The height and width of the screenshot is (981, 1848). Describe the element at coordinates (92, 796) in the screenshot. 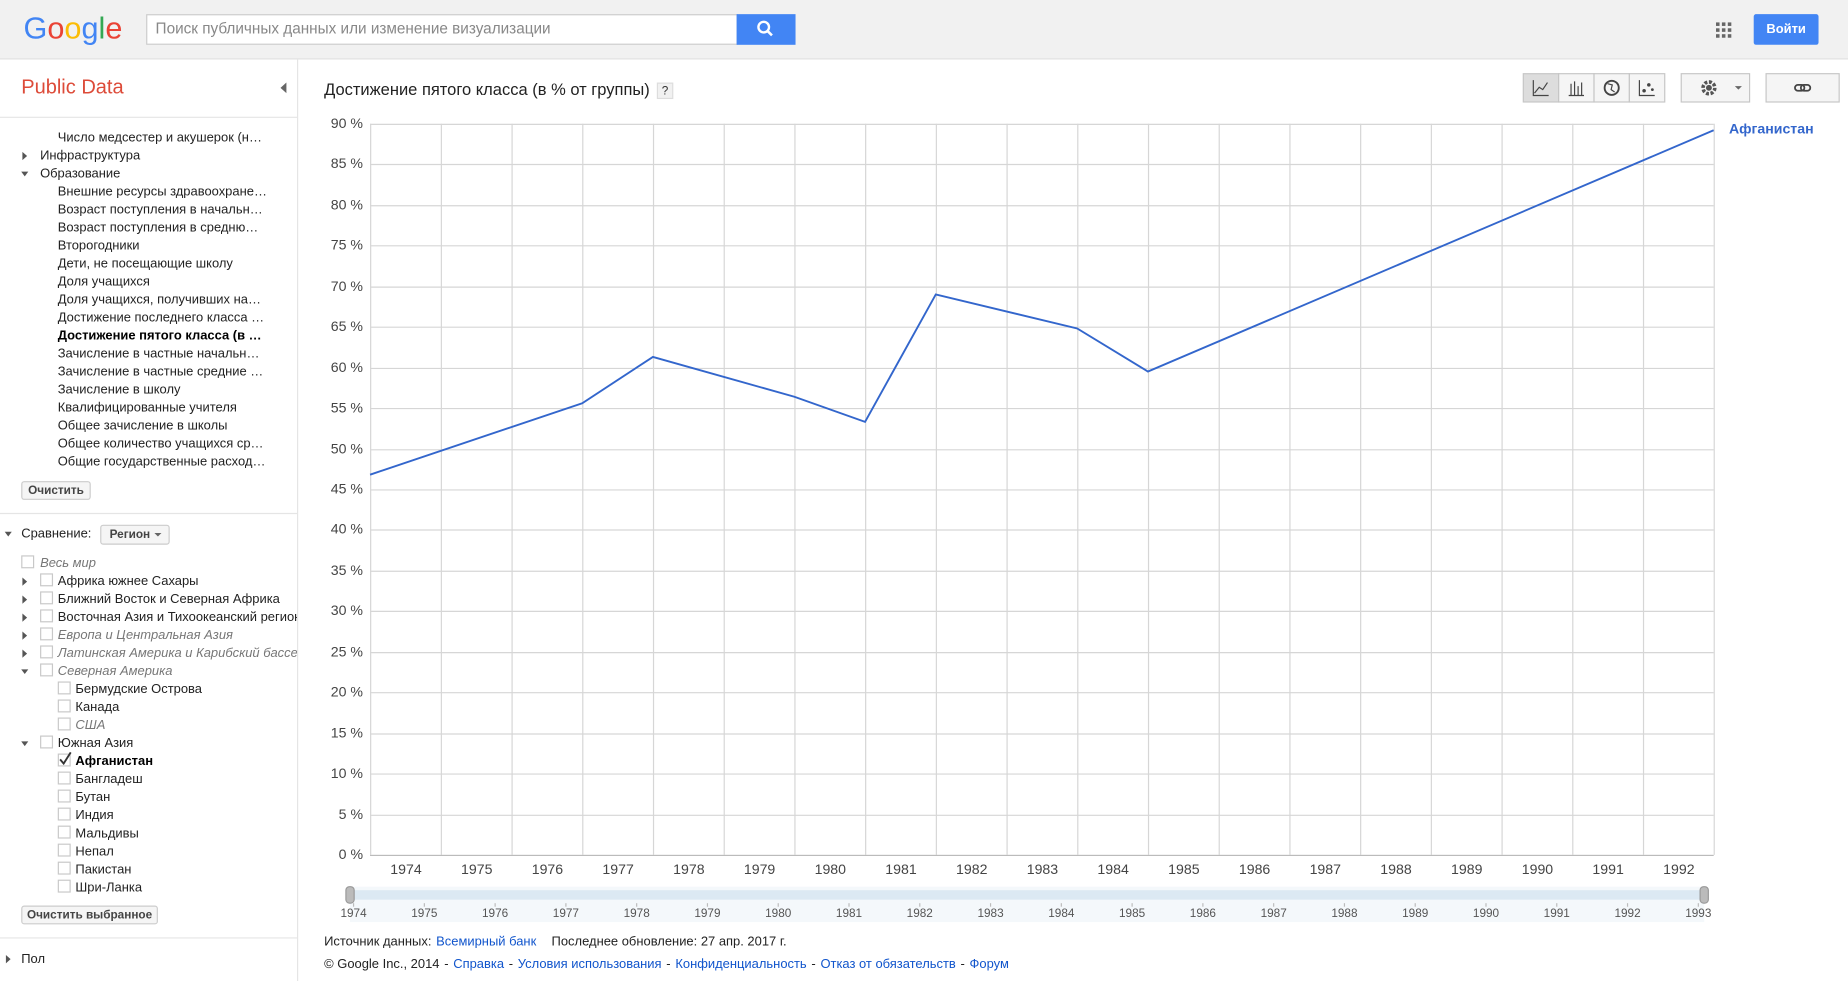

I see `region-item: Бутан` at that location.